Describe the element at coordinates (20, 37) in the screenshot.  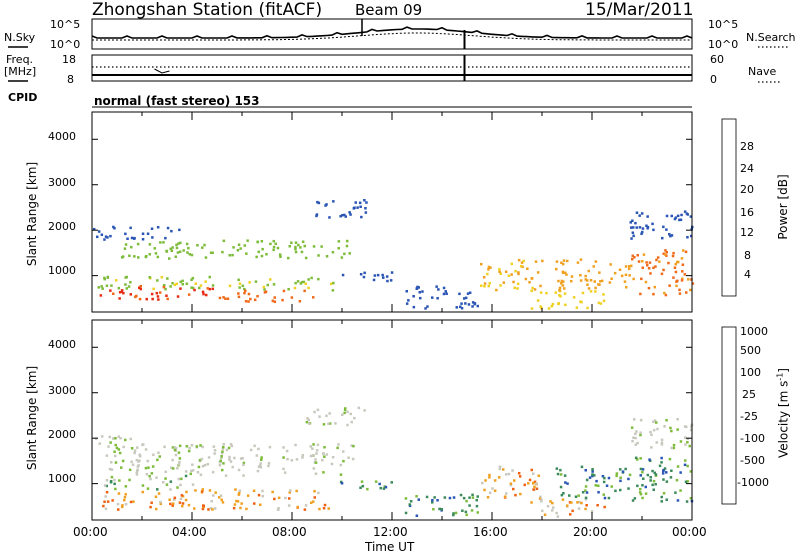
I see `nsky-label: N.Sky` at that location.